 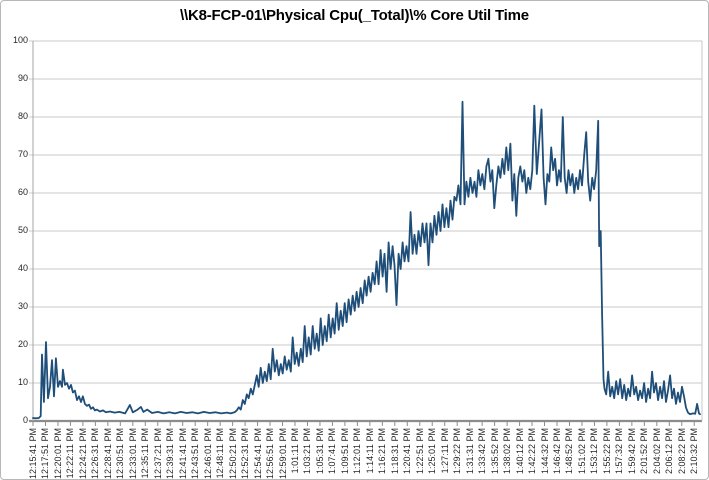 What do you see at coordinates (270, 454) in the screenshot?
I see `x-axis-label: 12:56:51 PM` at bounding box center [270, 454].